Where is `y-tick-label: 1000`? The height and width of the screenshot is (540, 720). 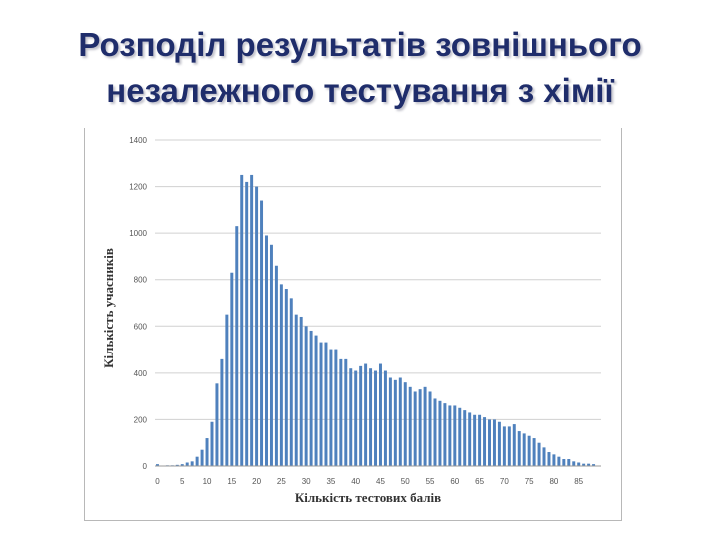 y-tick-label: 1000 is located at coordinates (138, 233).